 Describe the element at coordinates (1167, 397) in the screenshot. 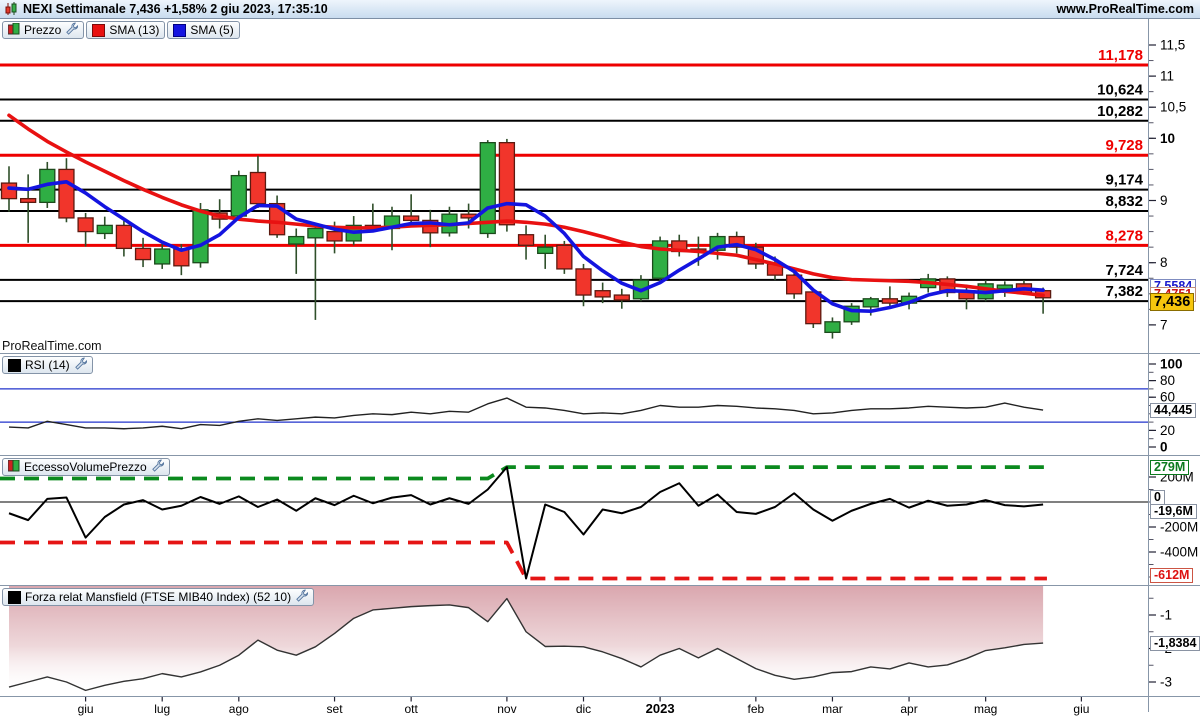

I see `axis-tick-label: 60` at that location.